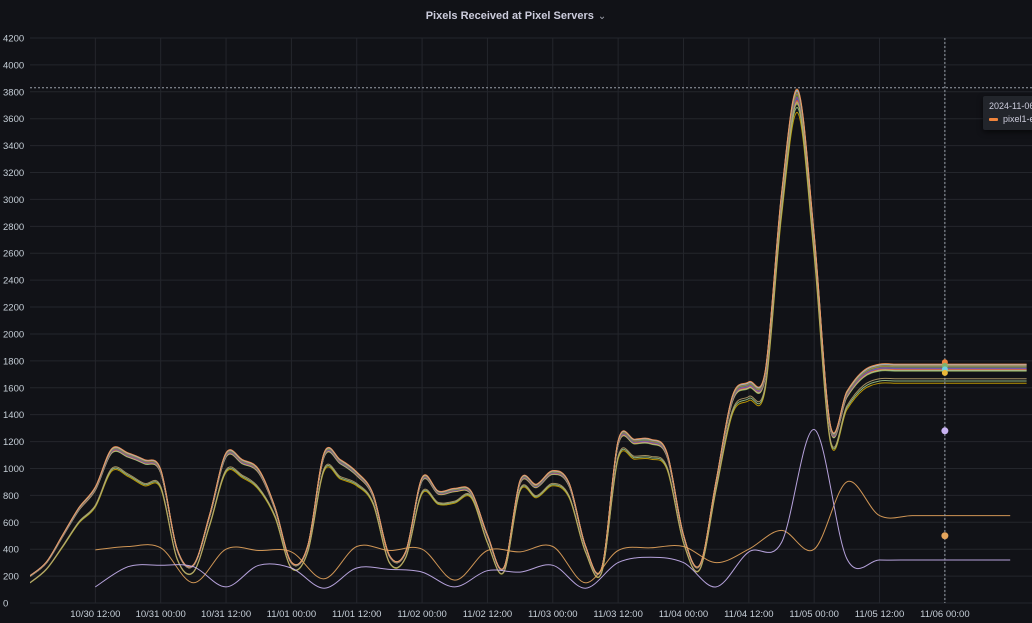 The image size is (1032, 623). I want to click on y-tick-label: 1000, so click(13, 469).